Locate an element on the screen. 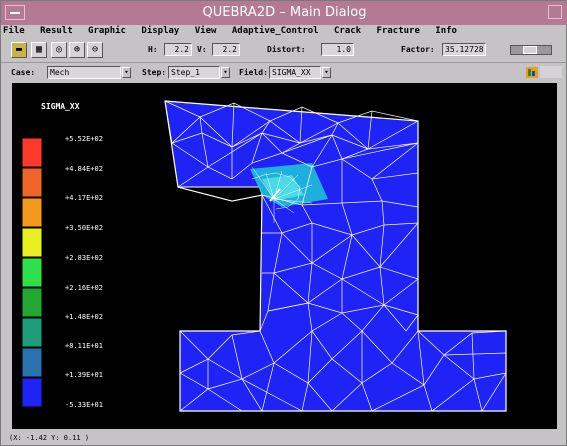 The width and height of the screenshot is (567, 446). open-folder-icon: ▬ is located at coordinates (19, 50).